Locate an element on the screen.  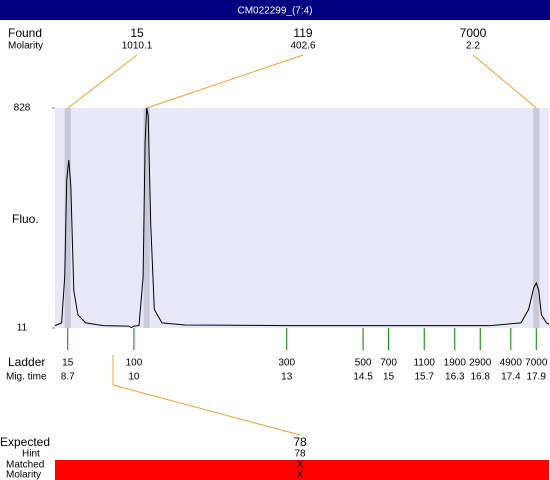
title: CM022299_(7:4) is located at coordinates (274, 11).